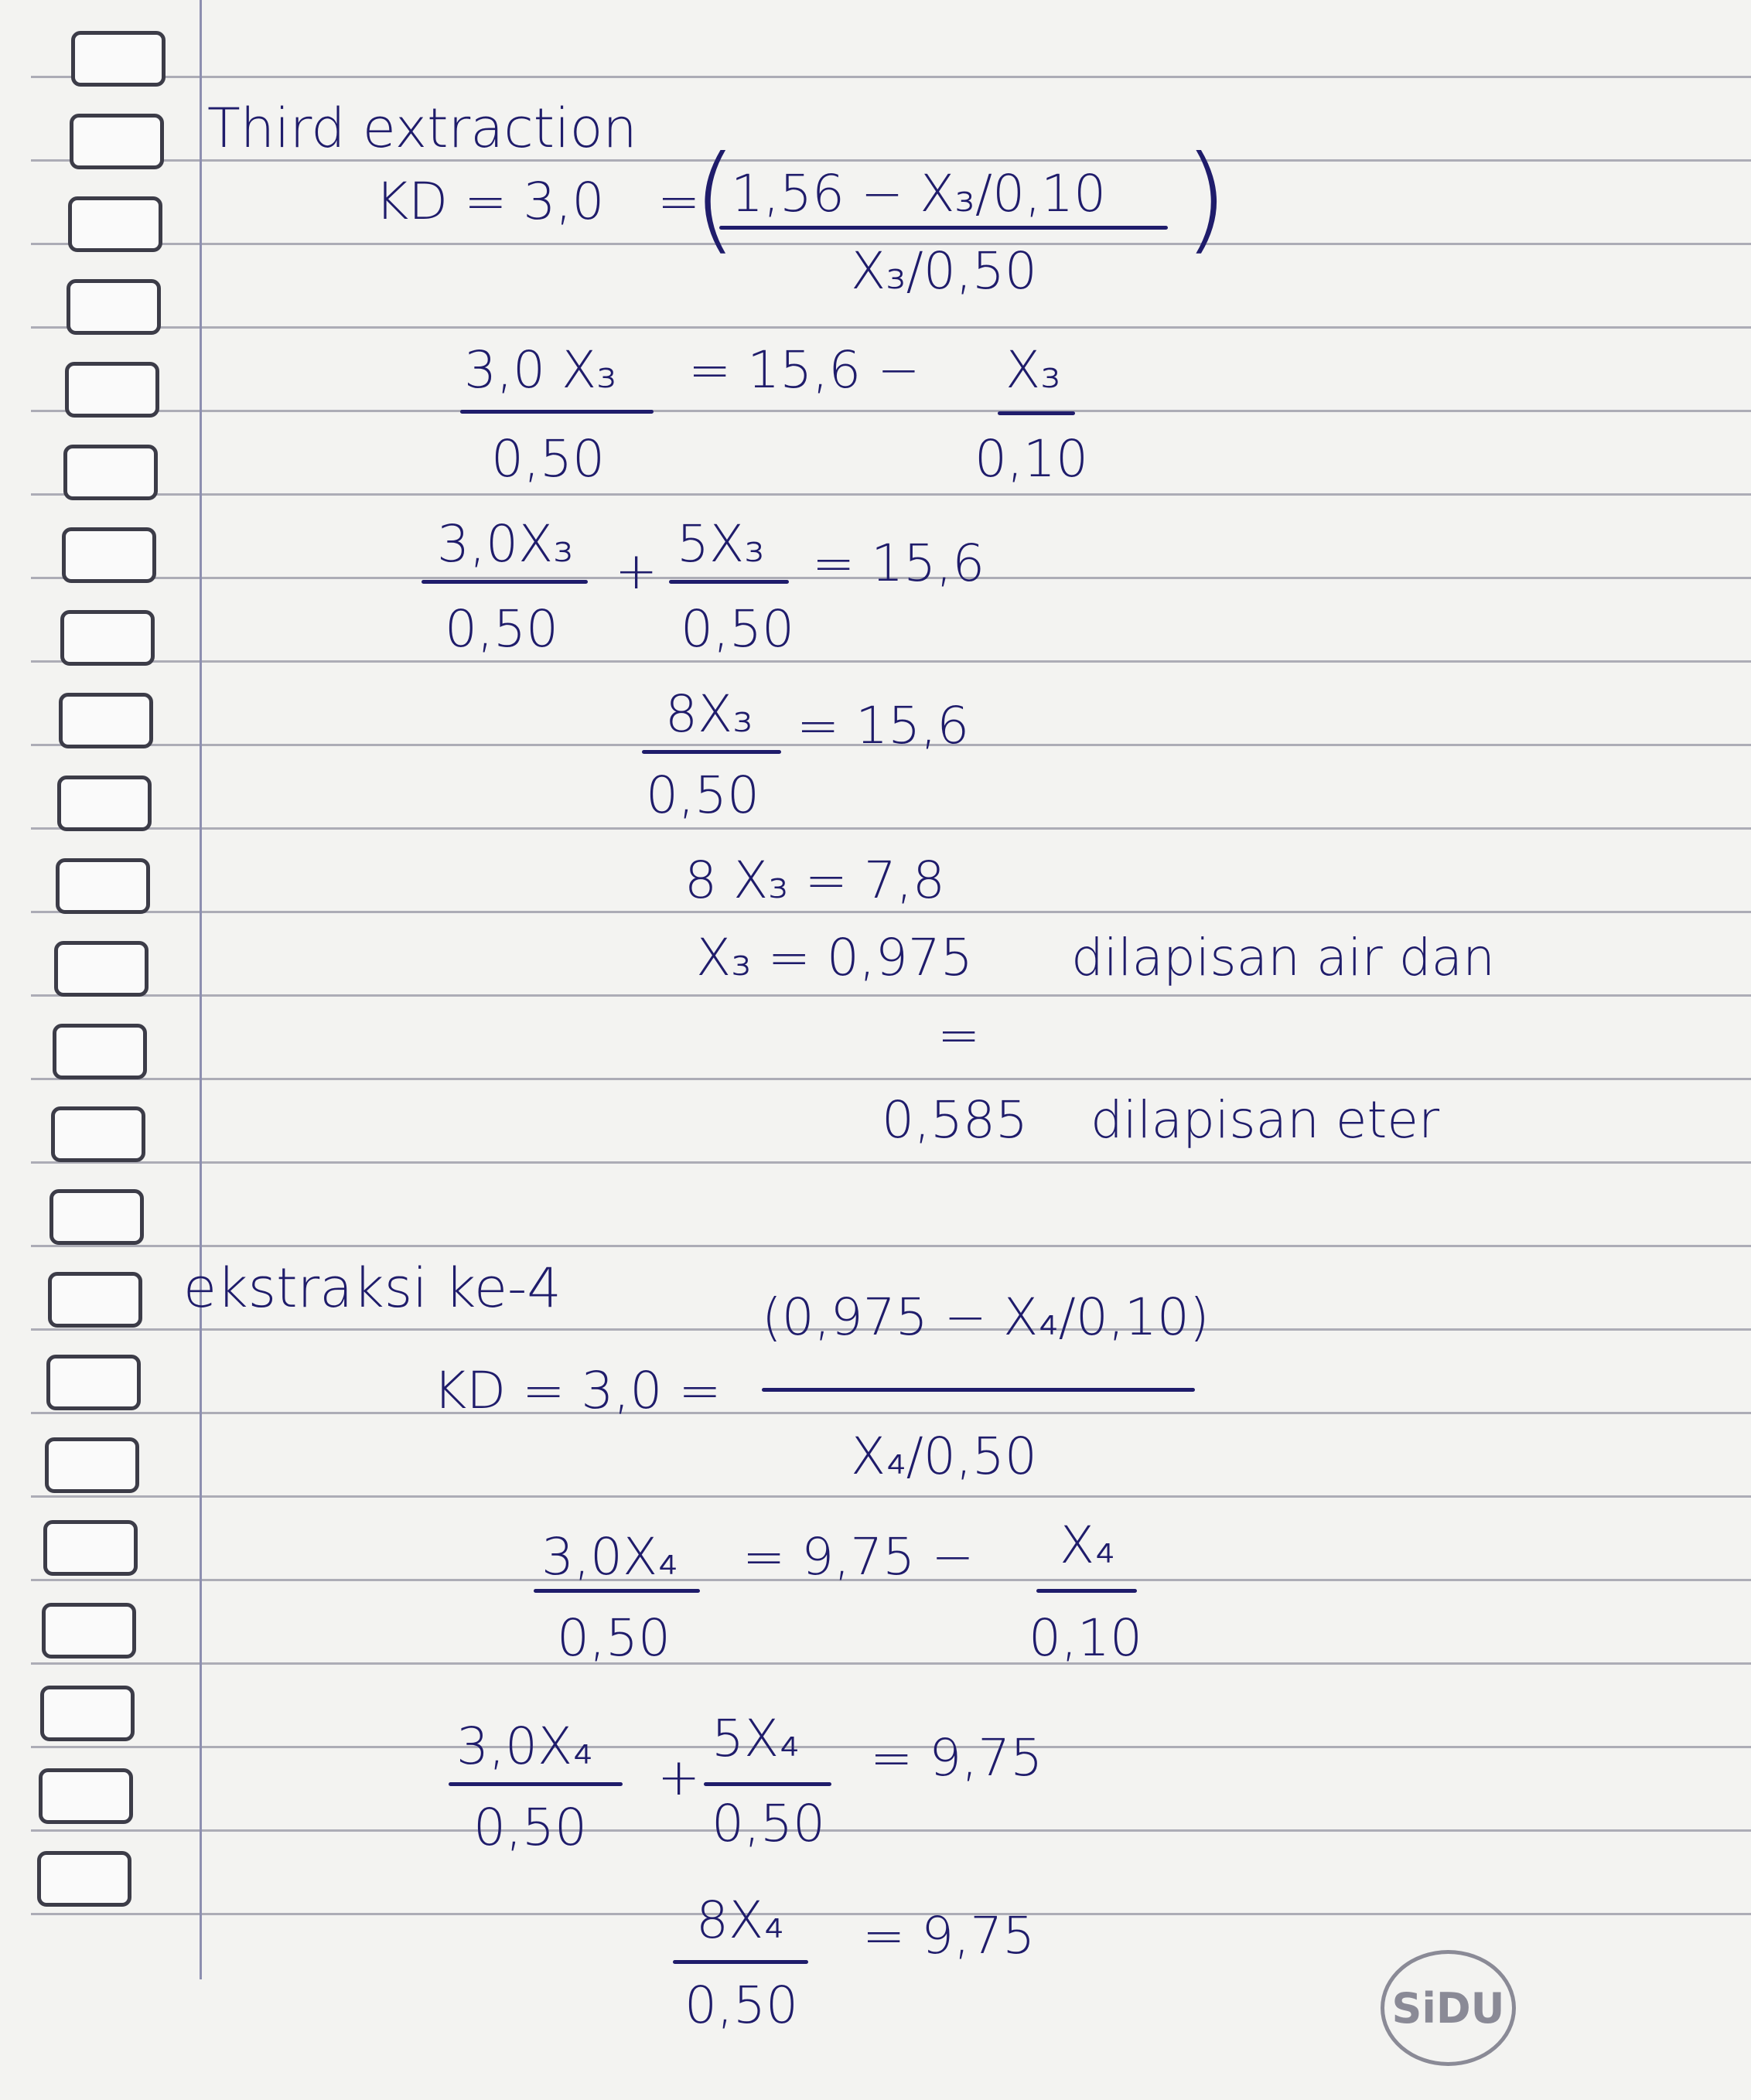  What do you see at coordinates (986, 1317) in the screenshot?
I see `kd-numerator: (0,975 − X₄/0,10)` at bounding box center [986, 1317].